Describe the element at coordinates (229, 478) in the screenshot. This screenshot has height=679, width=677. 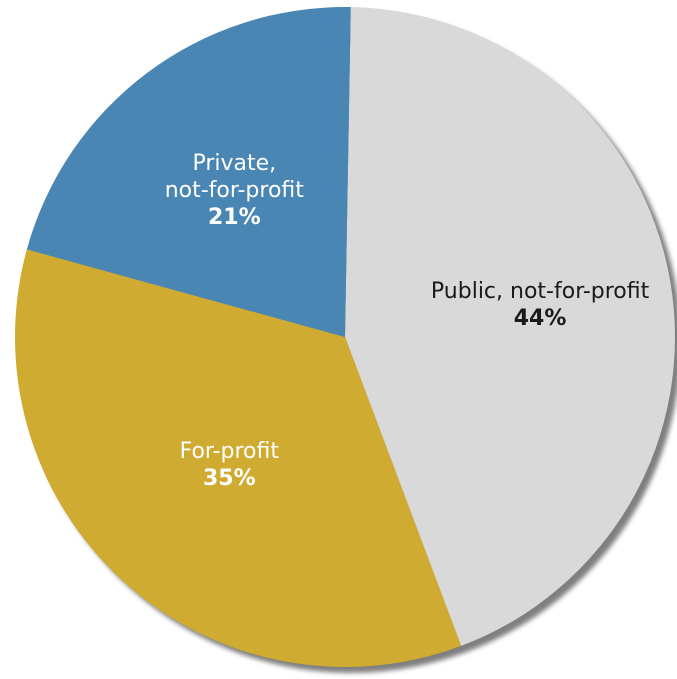
I see `slice-value-label: 35%` at that location.